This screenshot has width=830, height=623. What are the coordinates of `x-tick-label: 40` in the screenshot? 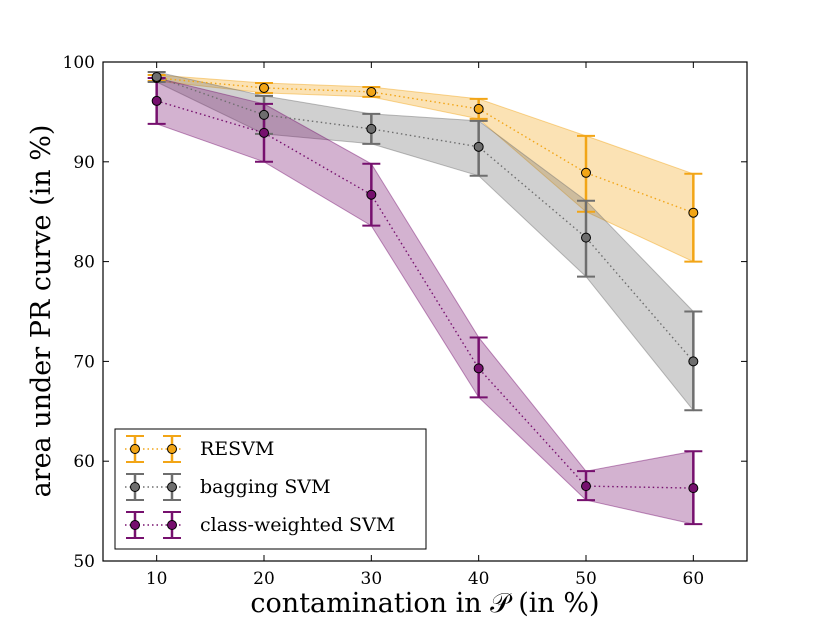 It's located at (479, 579).